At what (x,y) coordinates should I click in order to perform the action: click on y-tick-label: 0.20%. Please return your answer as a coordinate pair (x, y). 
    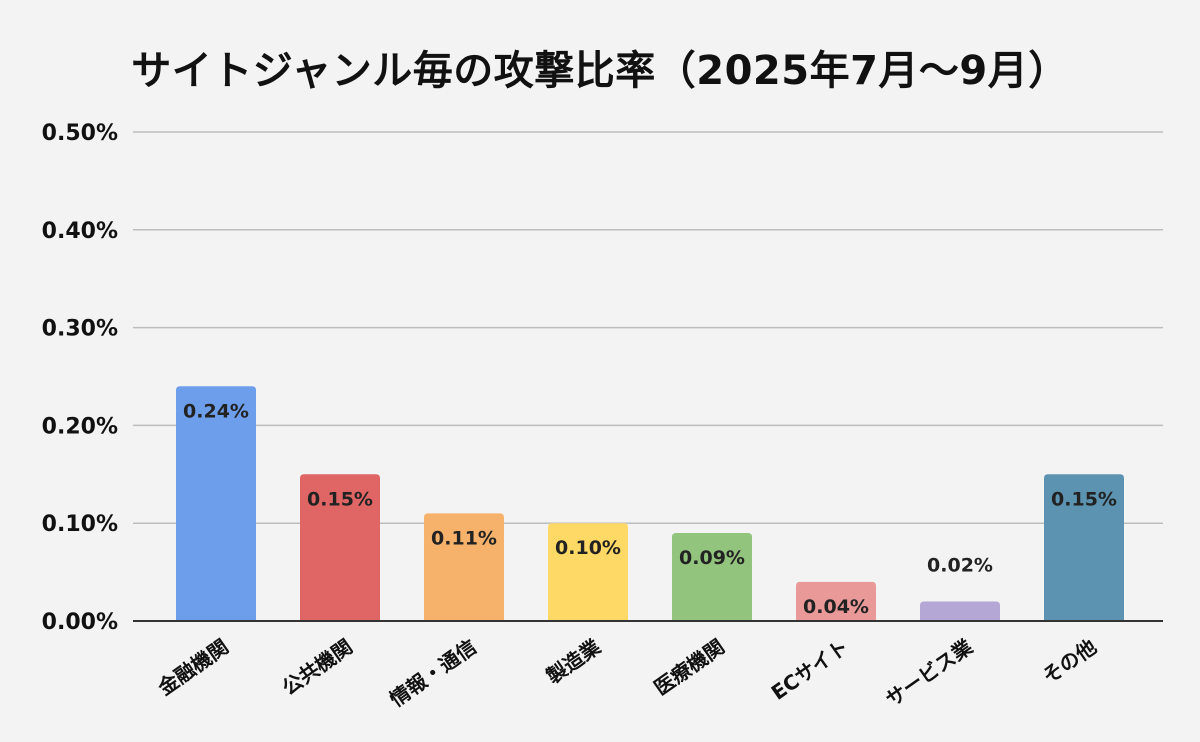
    Looking at the image, I should click on (80, 426).